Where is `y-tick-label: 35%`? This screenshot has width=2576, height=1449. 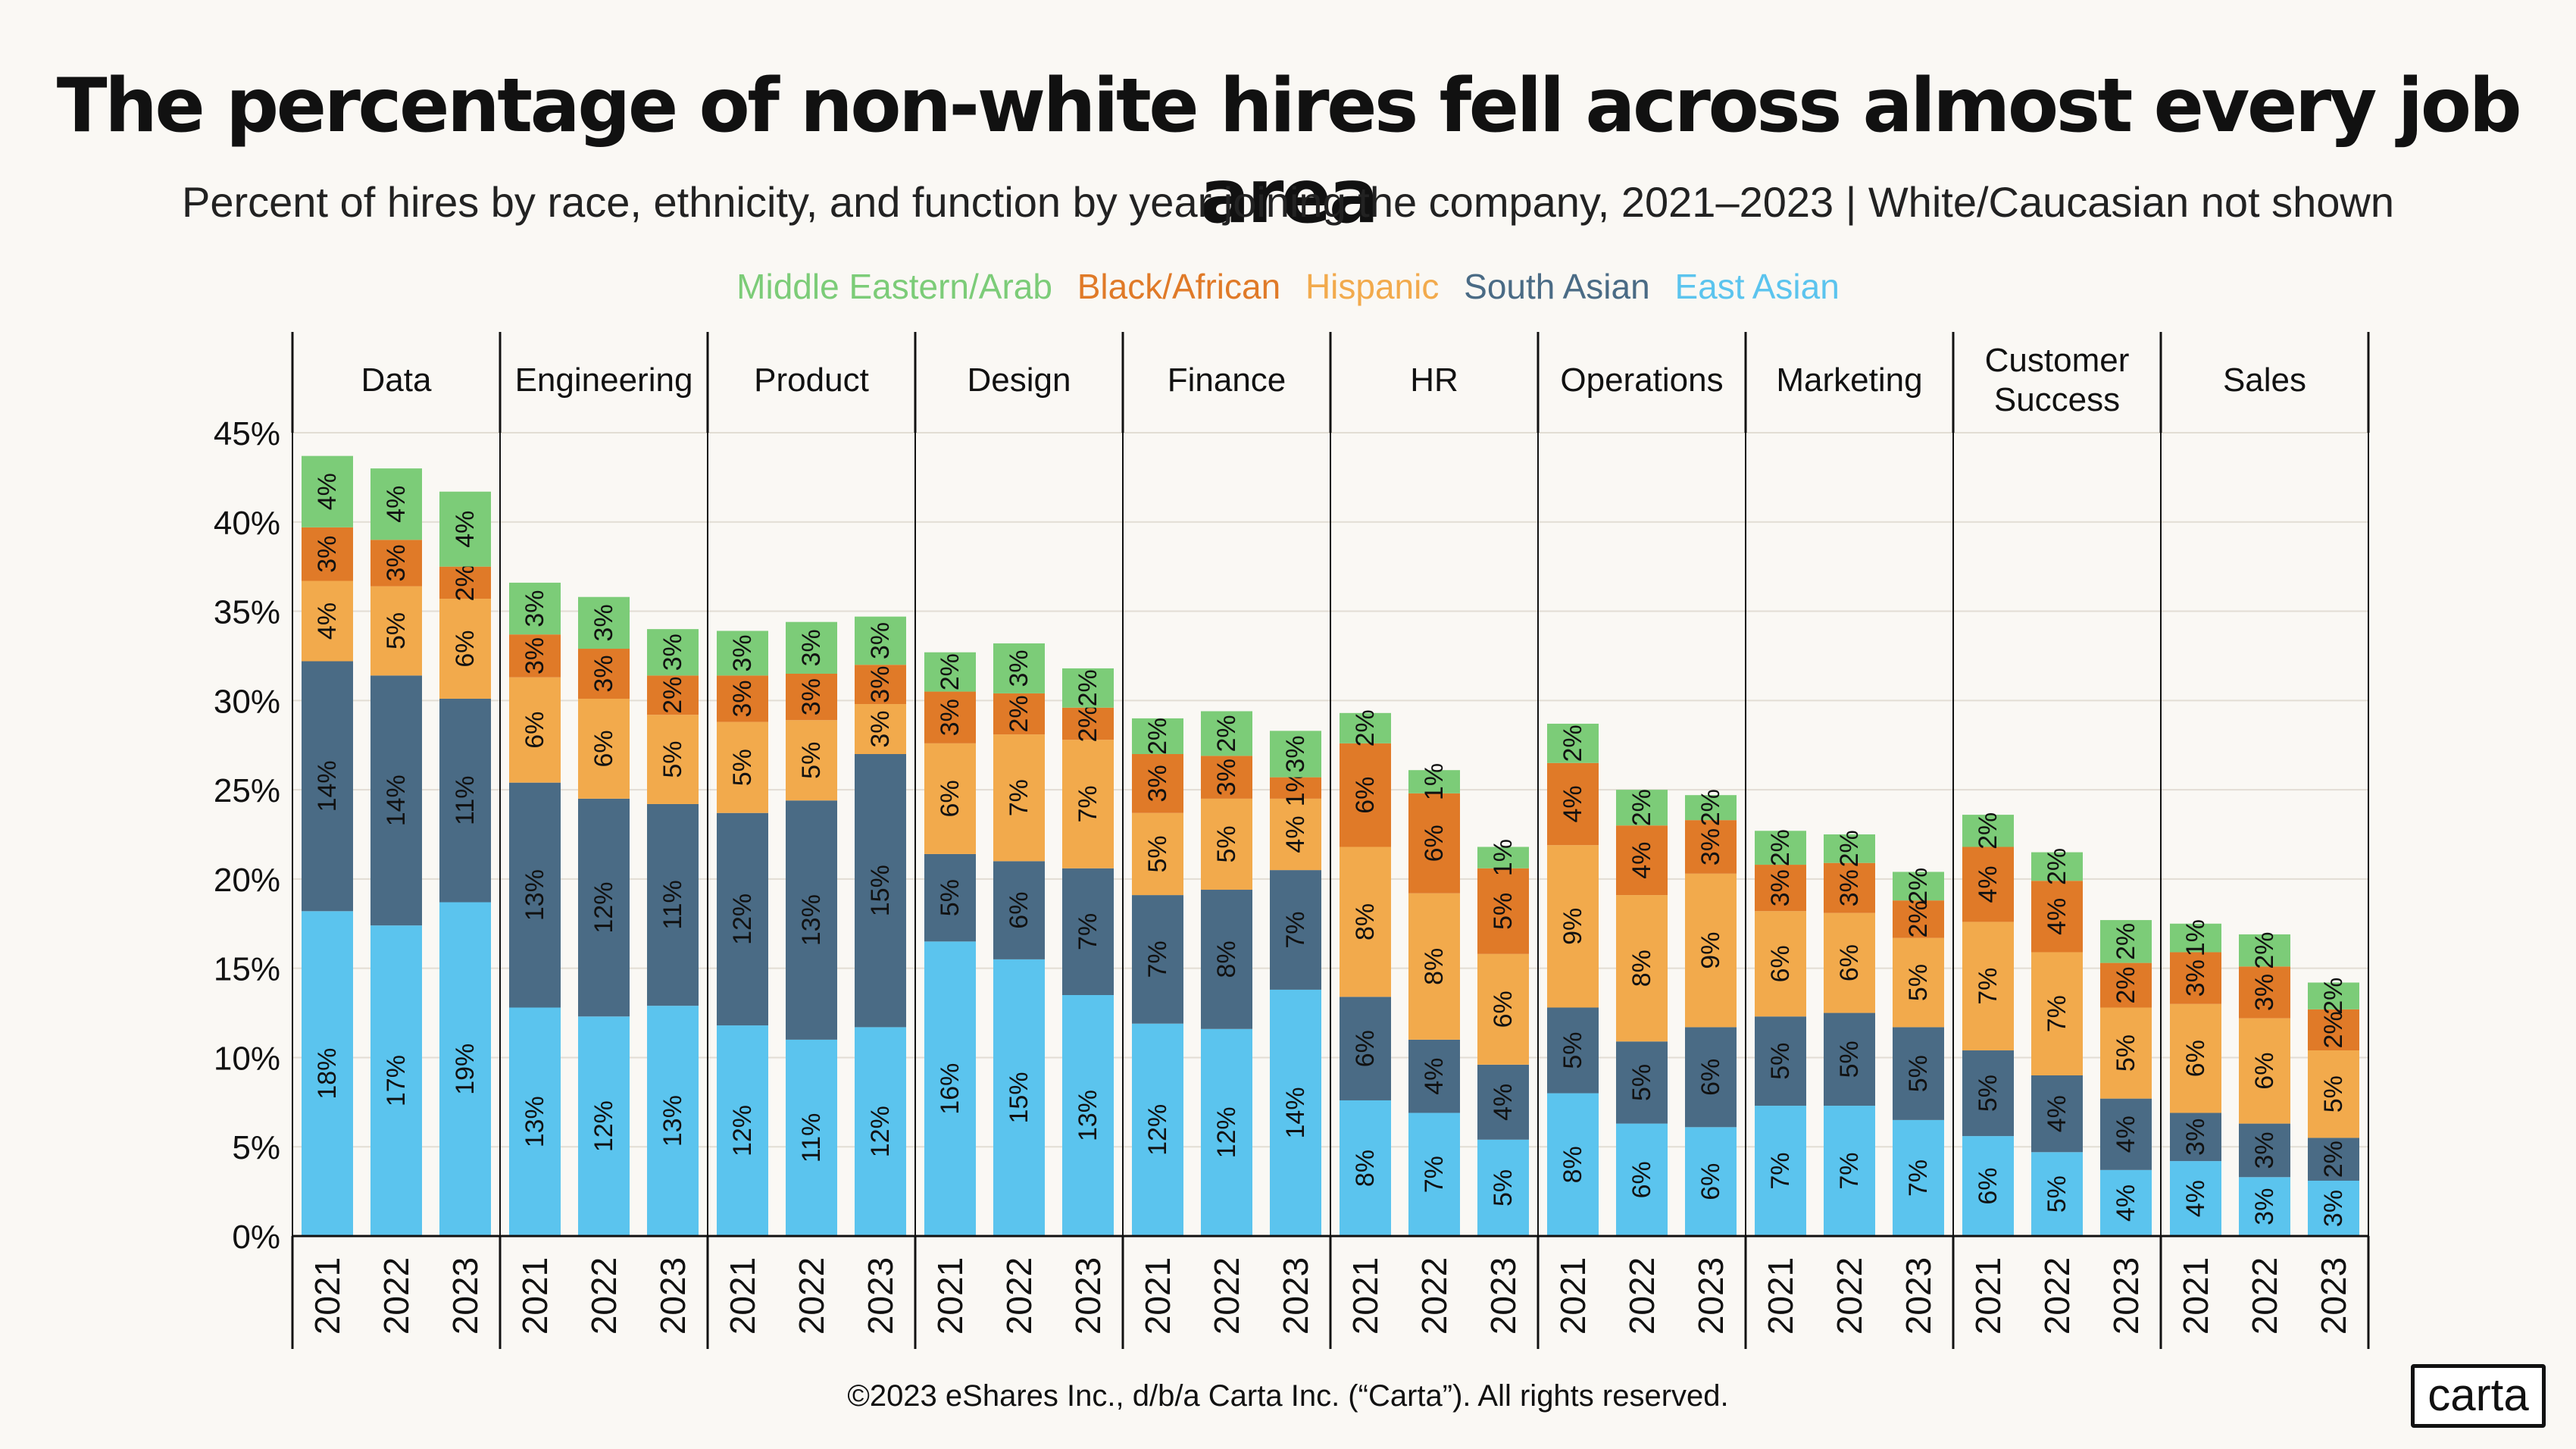
y-tick-label: 35% is located at coordinates (247, 612).